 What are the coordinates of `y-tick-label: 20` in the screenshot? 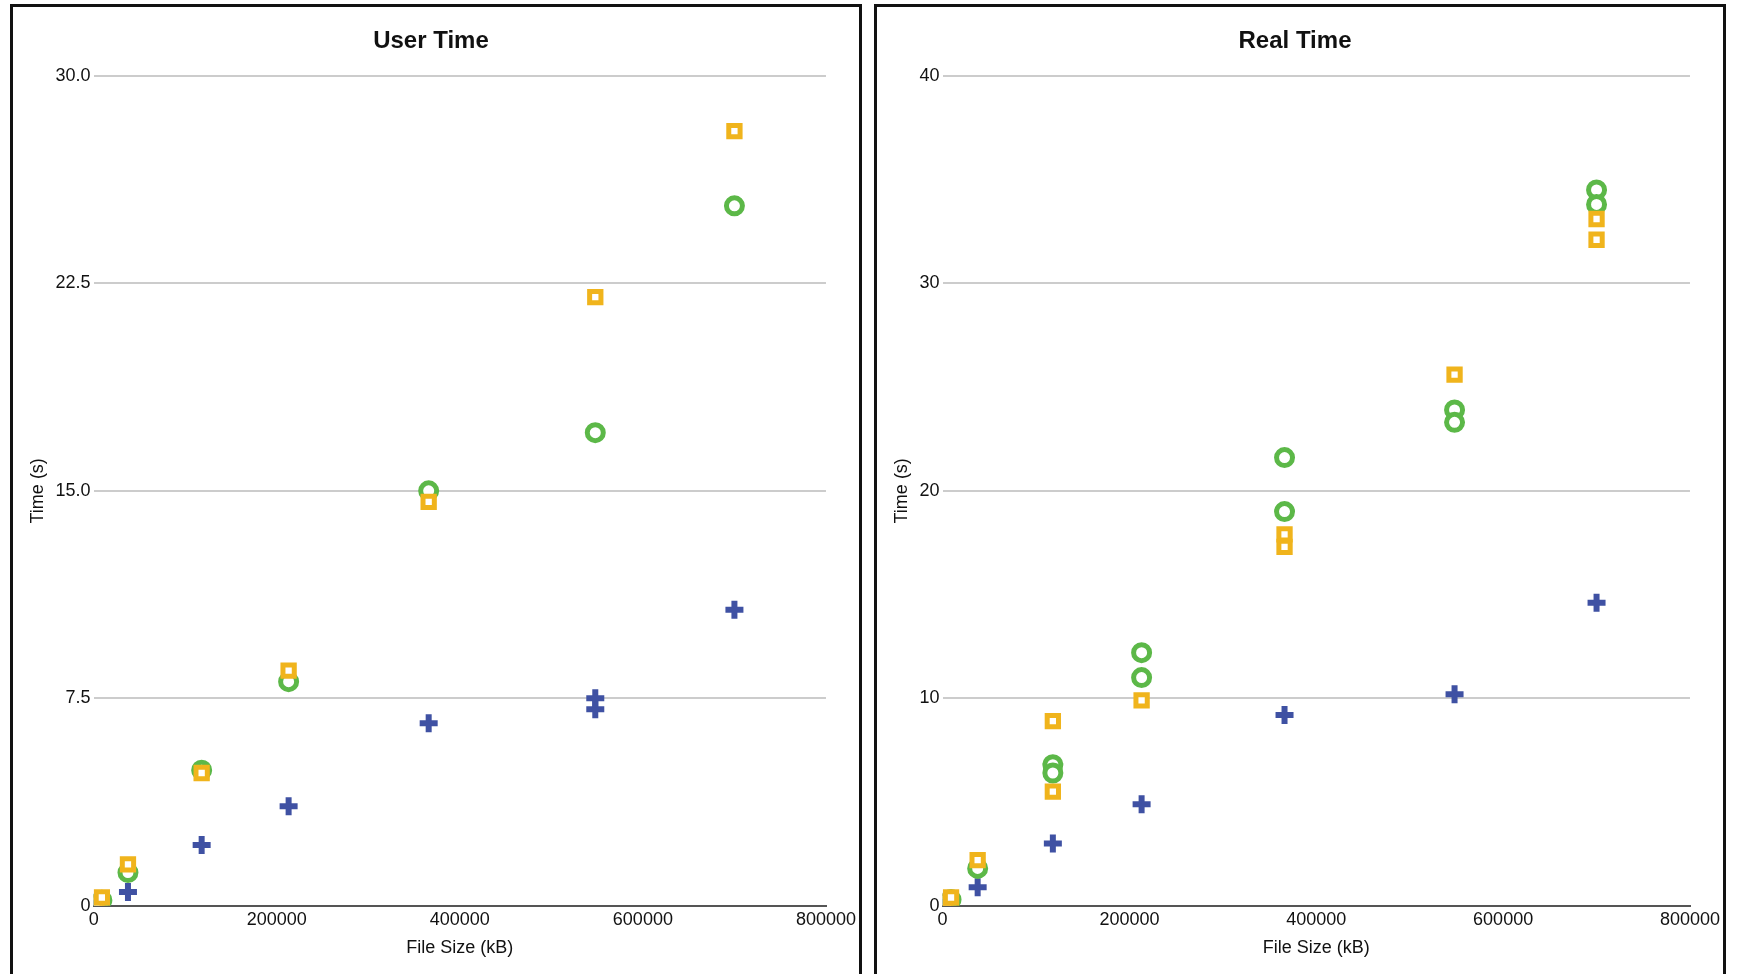 It's located at (929, 489).